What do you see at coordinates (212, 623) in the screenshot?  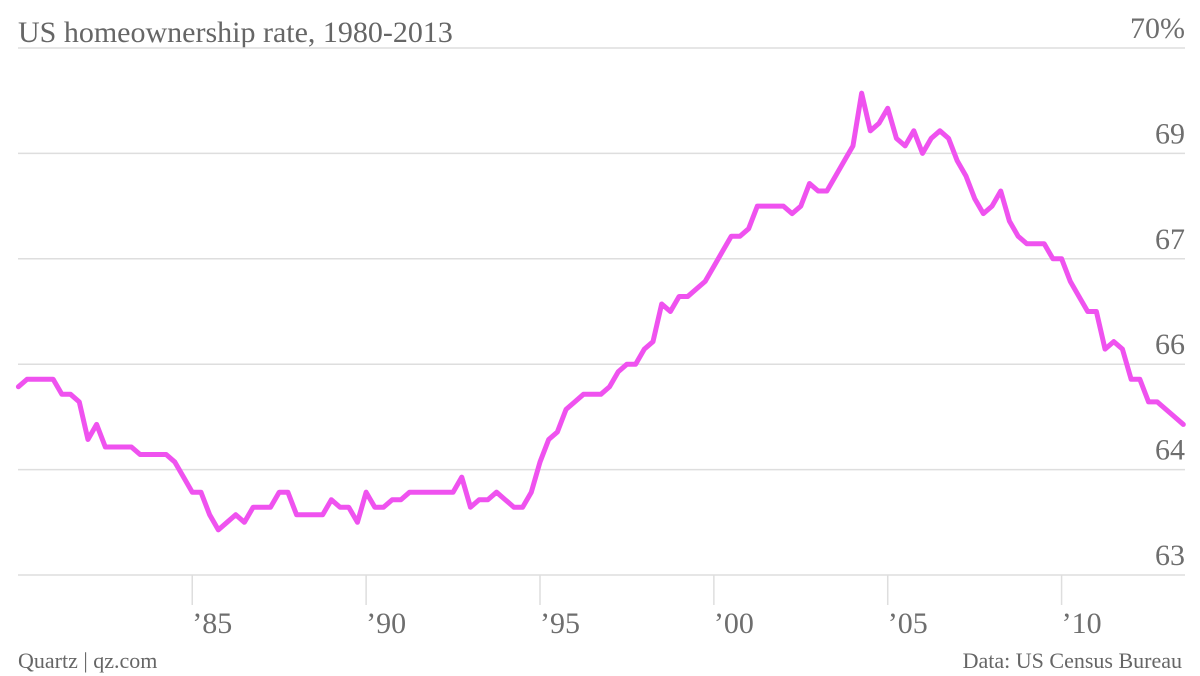 I see `x-tick-label: ’85` at bounding box center [212, 623].